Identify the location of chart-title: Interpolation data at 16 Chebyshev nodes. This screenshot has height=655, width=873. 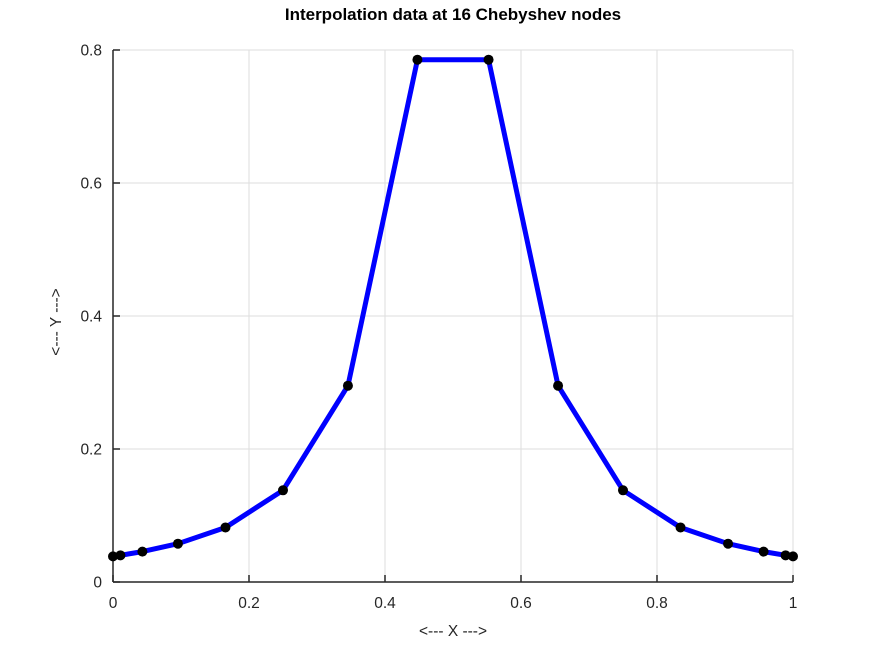
(453, 14).